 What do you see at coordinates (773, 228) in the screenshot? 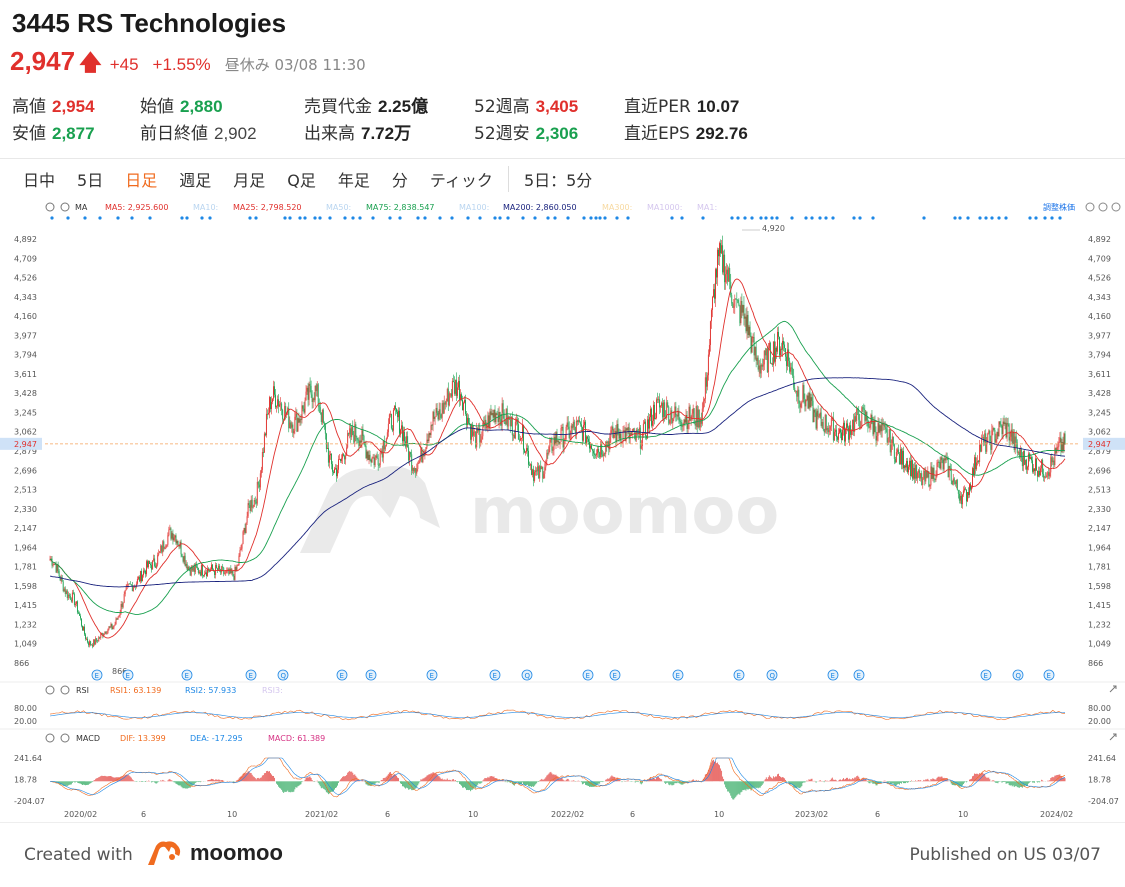
I see `high-annotation: 4,920` at bounding box center [773, 228].